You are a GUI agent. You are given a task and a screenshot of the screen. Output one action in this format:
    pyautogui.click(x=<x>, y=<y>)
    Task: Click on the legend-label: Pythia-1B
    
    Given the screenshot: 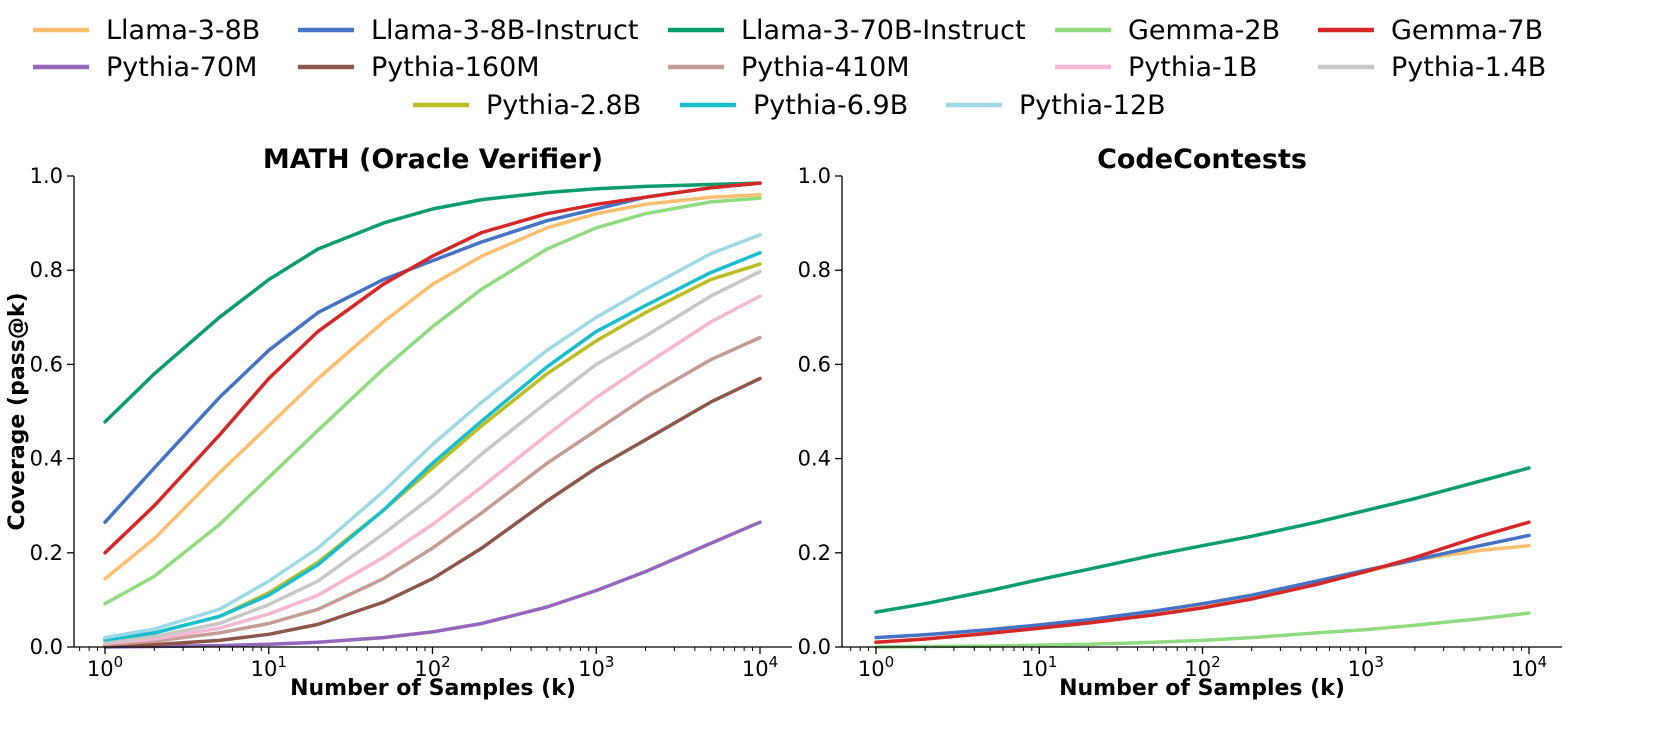 What is the action you would take?
    pyautogui.click(x=1192, y=67)
    